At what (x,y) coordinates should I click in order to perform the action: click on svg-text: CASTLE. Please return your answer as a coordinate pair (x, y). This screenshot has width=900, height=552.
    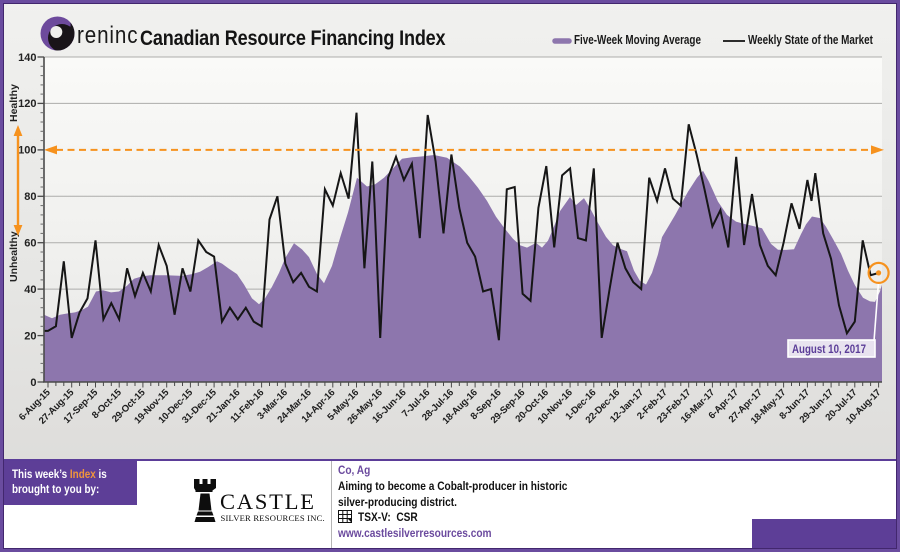
    Looking at the image, I should click on (268, 501).